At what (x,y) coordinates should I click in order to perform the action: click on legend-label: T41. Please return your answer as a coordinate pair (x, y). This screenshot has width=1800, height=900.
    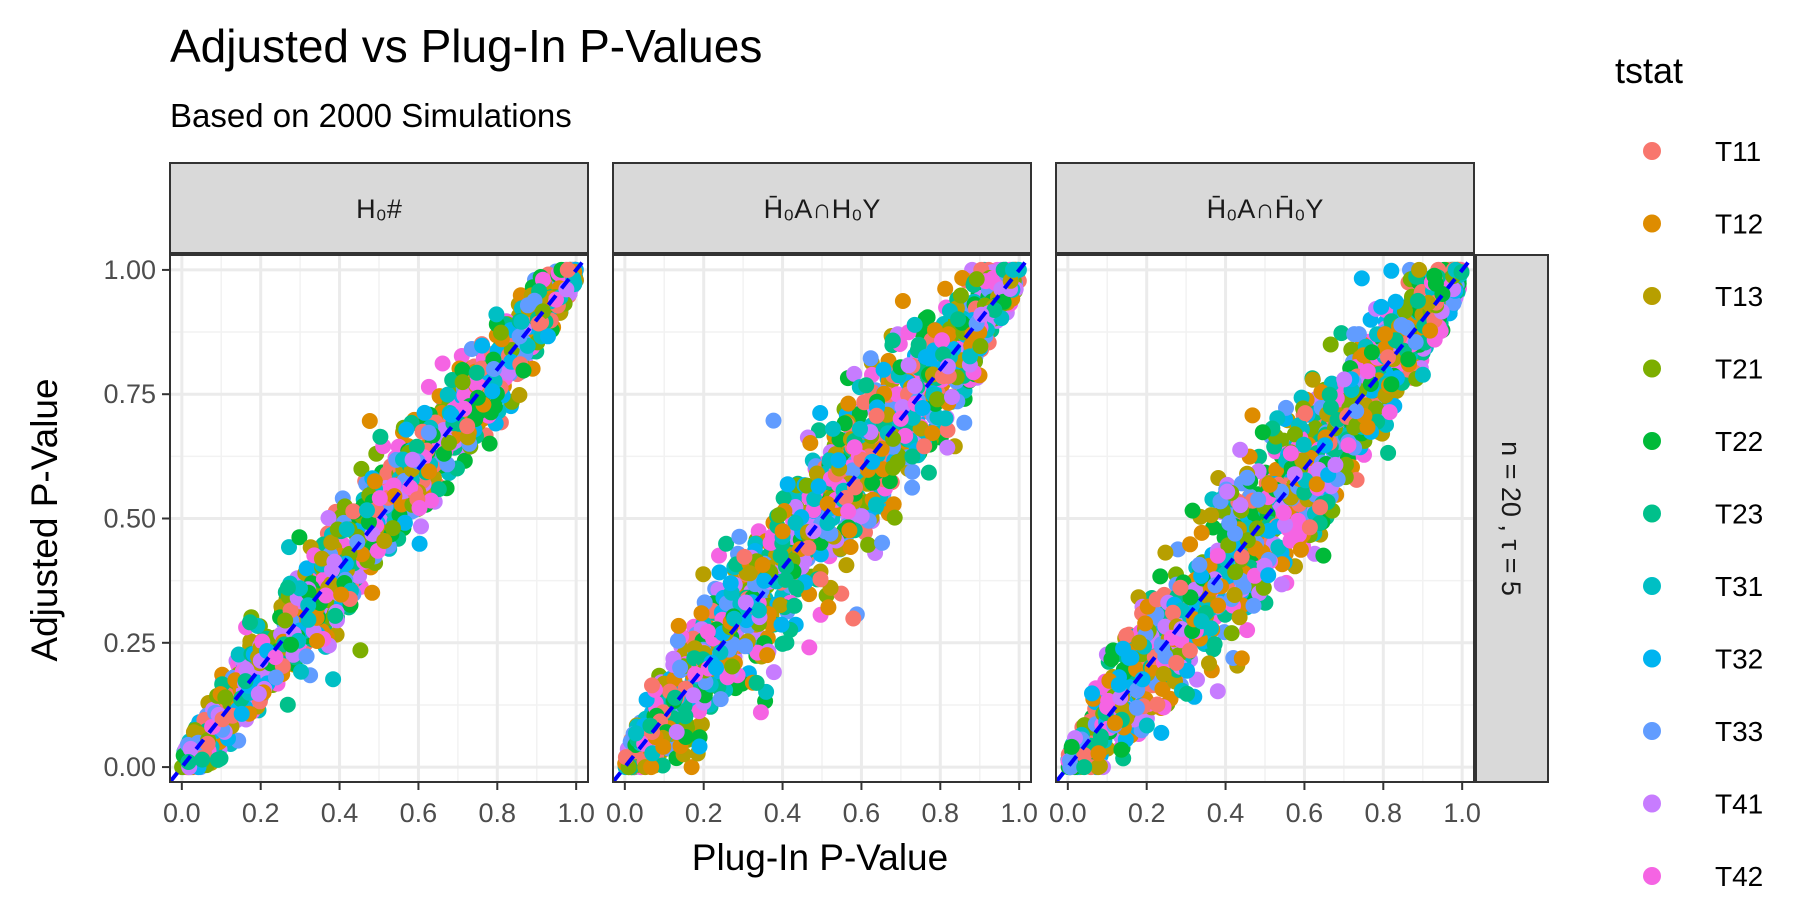
    Looking at the image, I should click on (1739, 804).